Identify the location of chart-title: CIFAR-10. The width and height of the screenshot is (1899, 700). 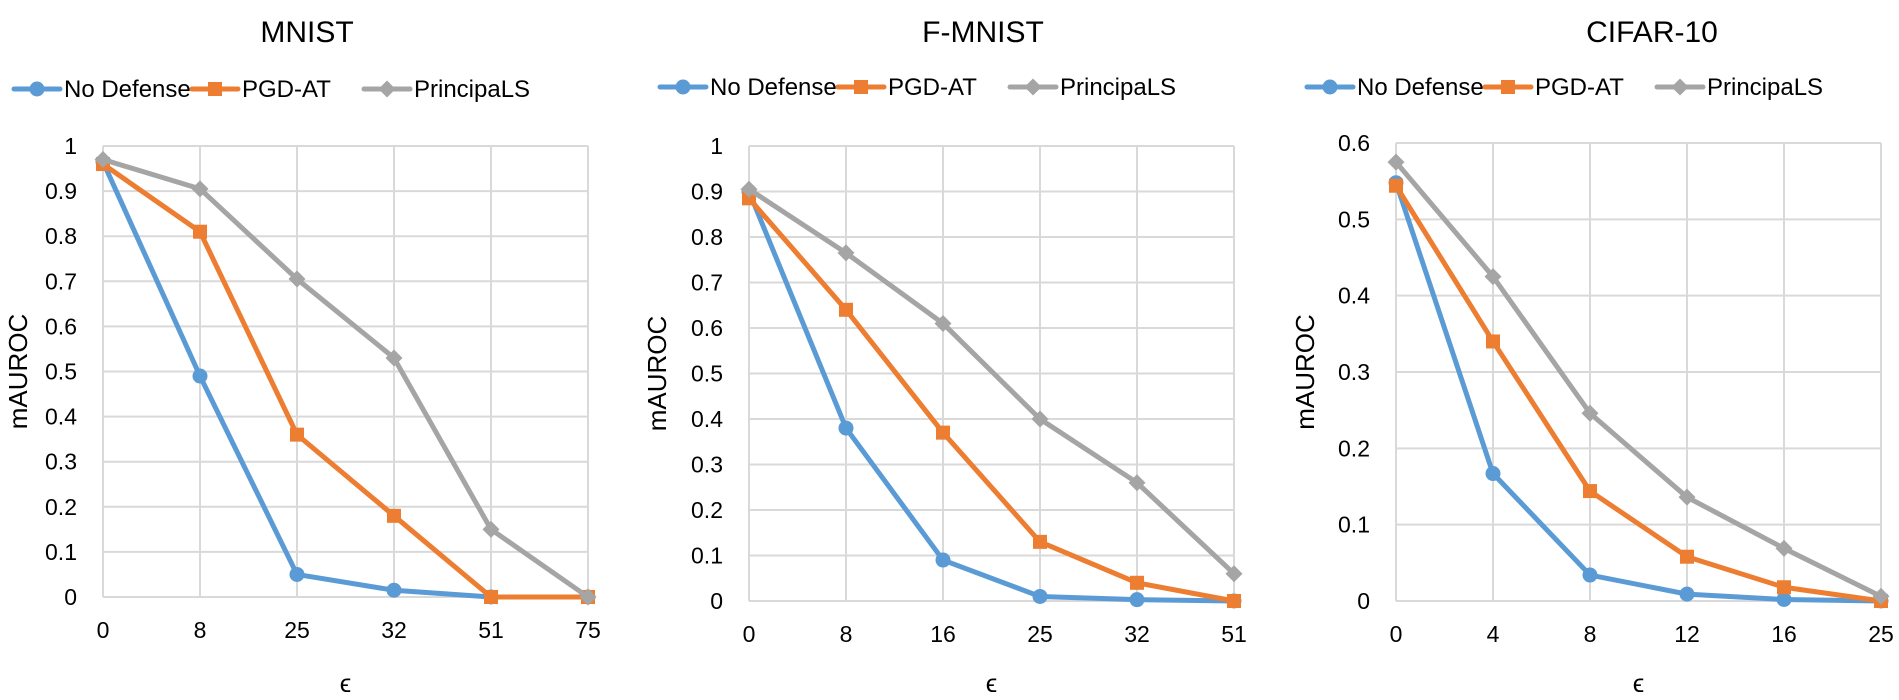
(1652, 32).